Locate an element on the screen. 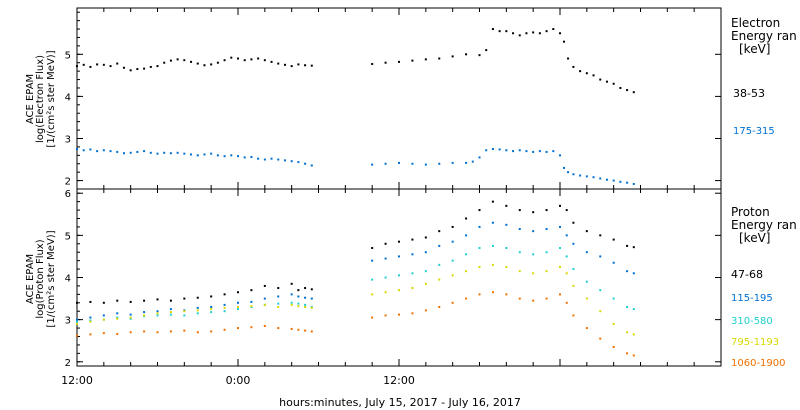  electron-y-tick-label: 3 is located at coordinates (68, 139).